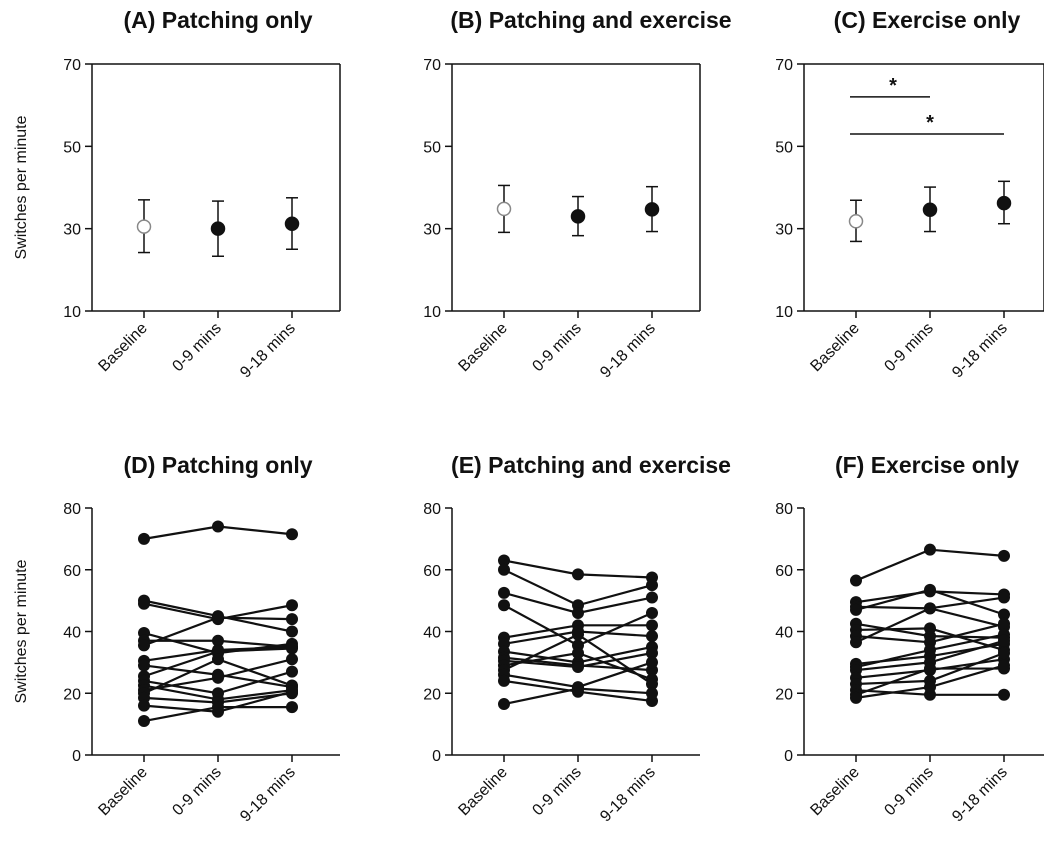 This screenshot has height=844, width=1044. I want to click on panel-title: (D) Patching only, so click(217, 465).